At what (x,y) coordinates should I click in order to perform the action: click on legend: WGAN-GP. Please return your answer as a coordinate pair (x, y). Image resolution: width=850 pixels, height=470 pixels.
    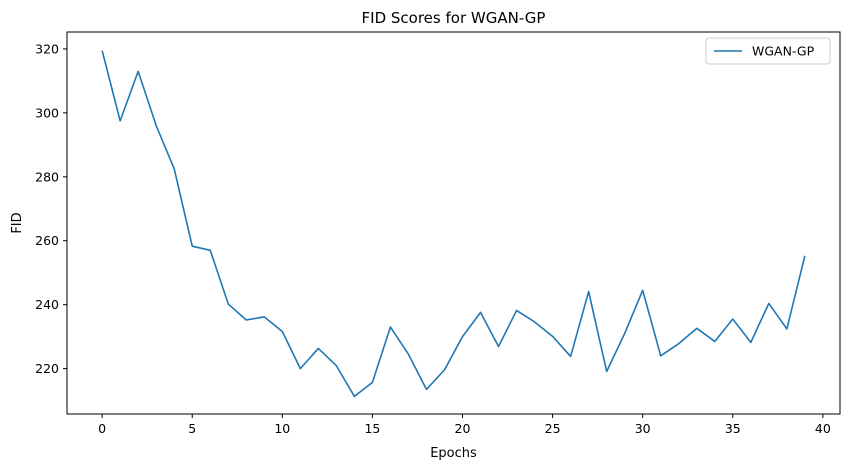
    Looking at the image, I should click on (768, 51).